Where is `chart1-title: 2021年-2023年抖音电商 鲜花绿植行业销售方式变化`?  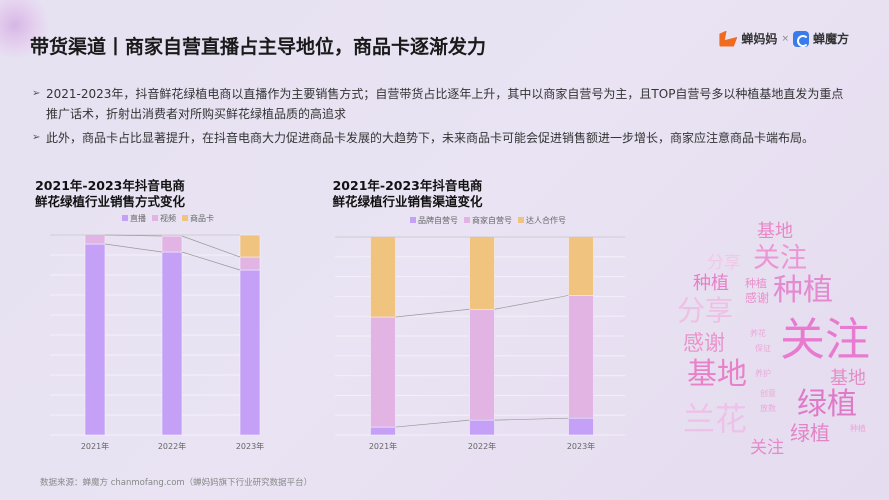
chart1-title: 2021年-2023年抖音电商 鲜花绿植行业销售方式变化 is located at coordinates (109, 193).